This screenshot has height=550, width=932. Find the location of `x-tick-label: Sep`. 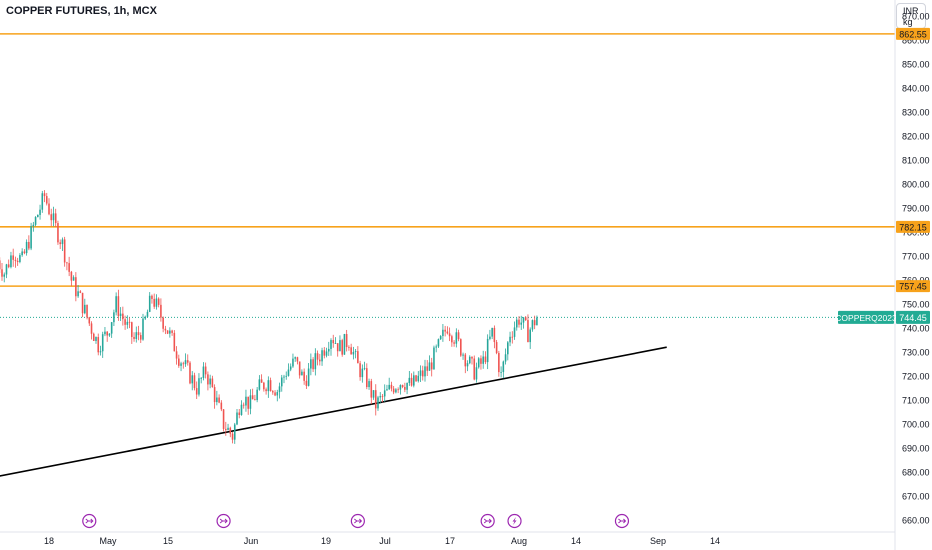

x-tick-label: Sep is located at coordinates (658, 541).